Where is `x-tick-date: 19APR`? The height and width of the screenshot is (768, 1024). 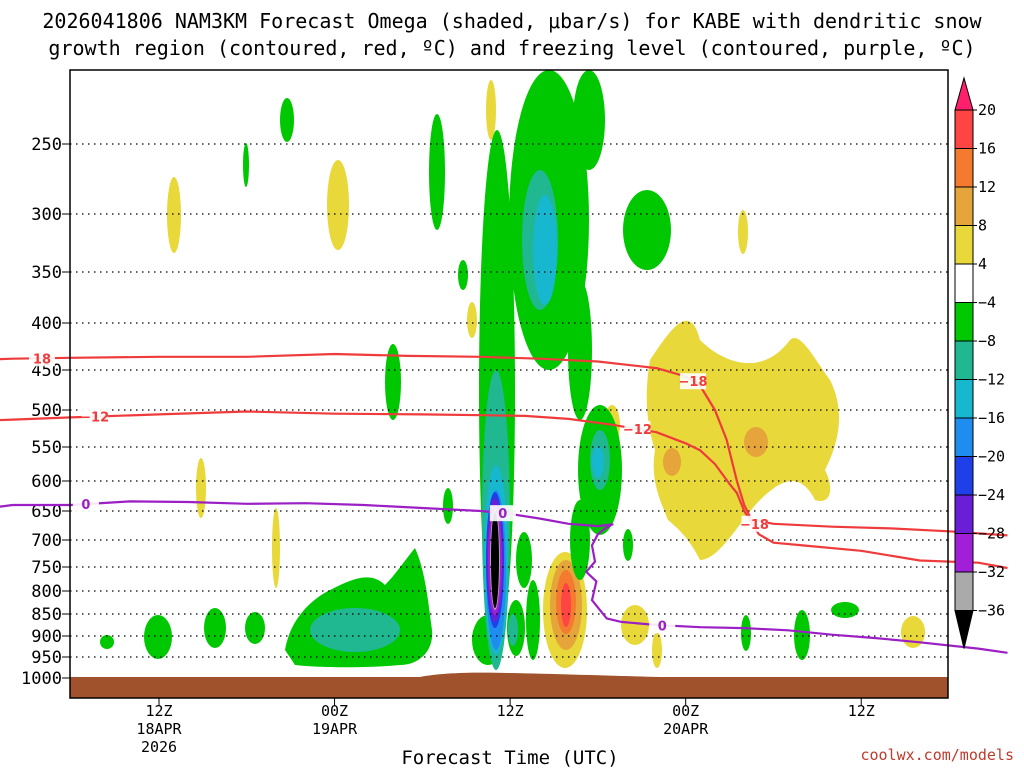 x-tick-date: 19APR is located at coordinates (335, 729).